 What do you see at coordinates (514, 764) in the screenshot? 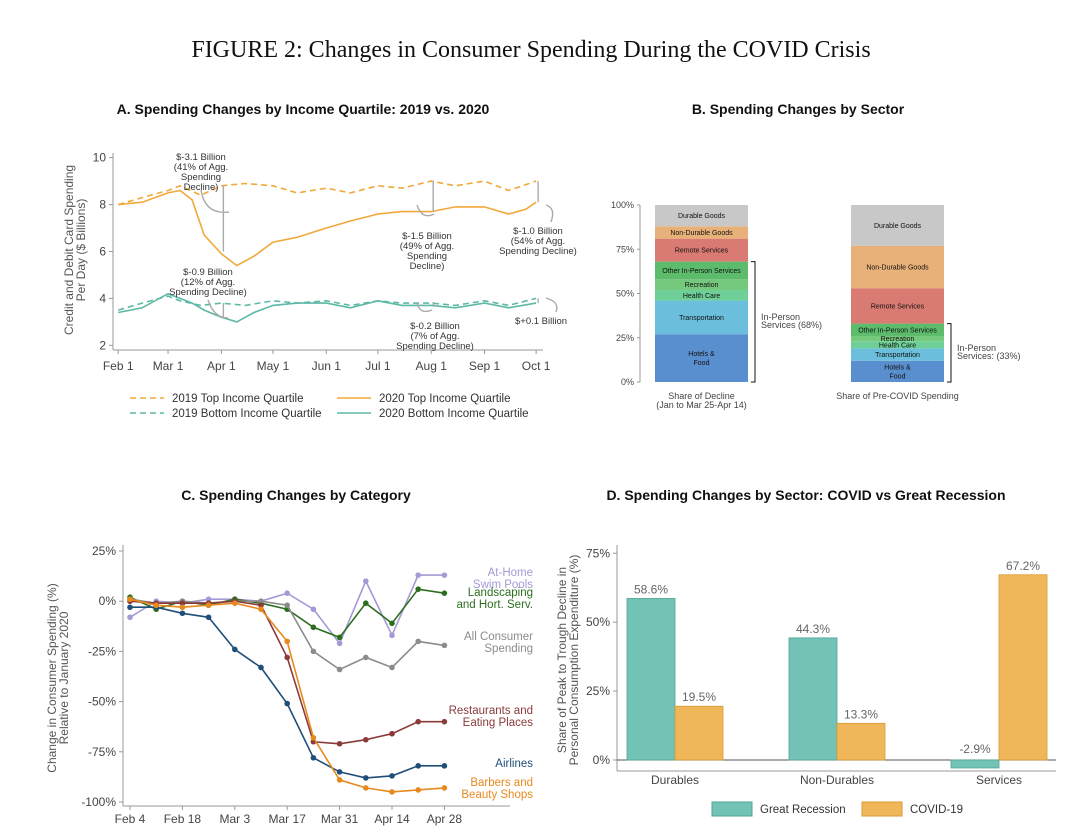
I see `series-label: Airlines` at bounding box center [514, 764].